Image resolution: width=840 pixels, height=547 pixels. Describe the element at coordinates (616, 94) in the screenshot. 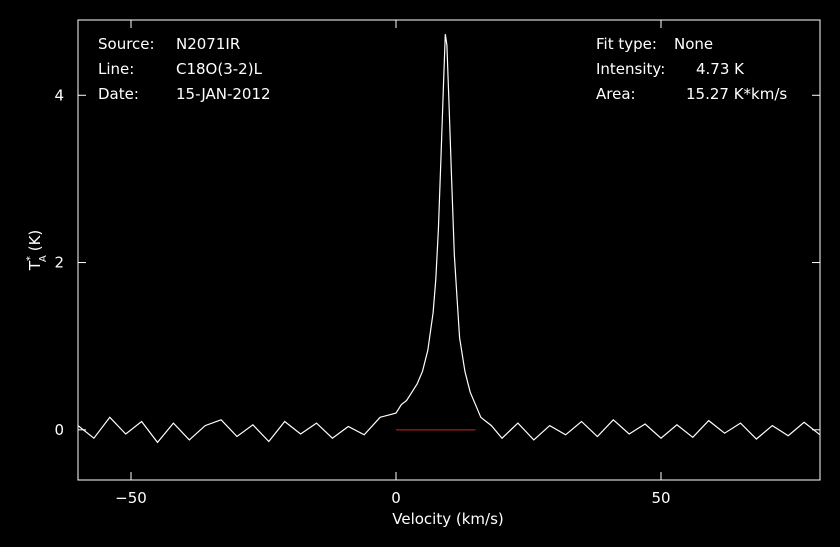

I see `area-label: Area:` at that location.